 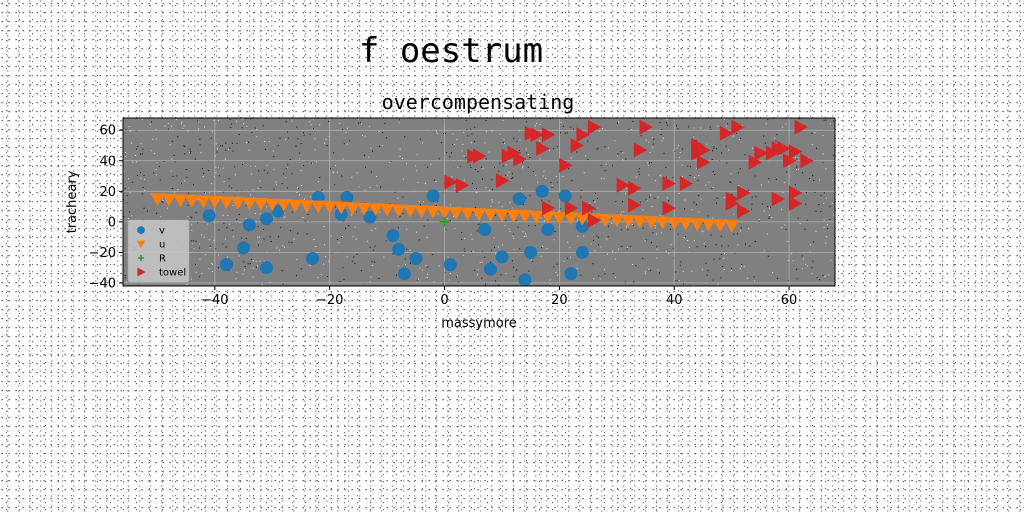 What do you see at coordinates (278, 211) in the screenshot?
I see `data-point-v` at bounding box center [278, 211].